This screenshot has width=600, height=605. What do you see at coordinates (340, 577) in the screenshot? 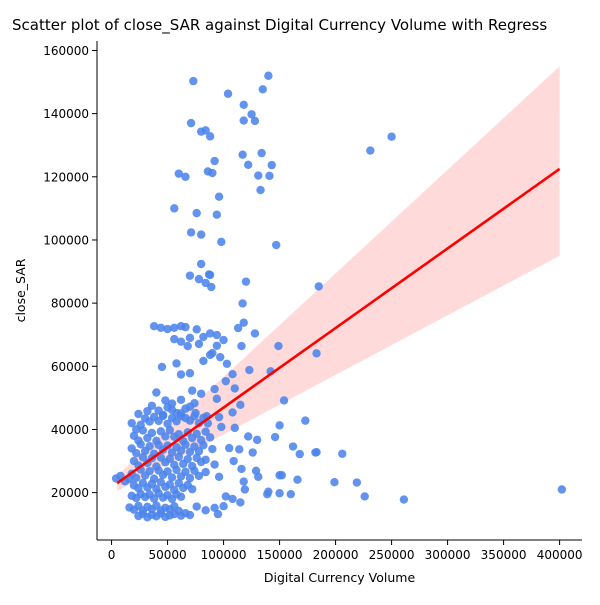
I see `x-axis-label: Digital Currency Volume` at bounding box center [340, 577].